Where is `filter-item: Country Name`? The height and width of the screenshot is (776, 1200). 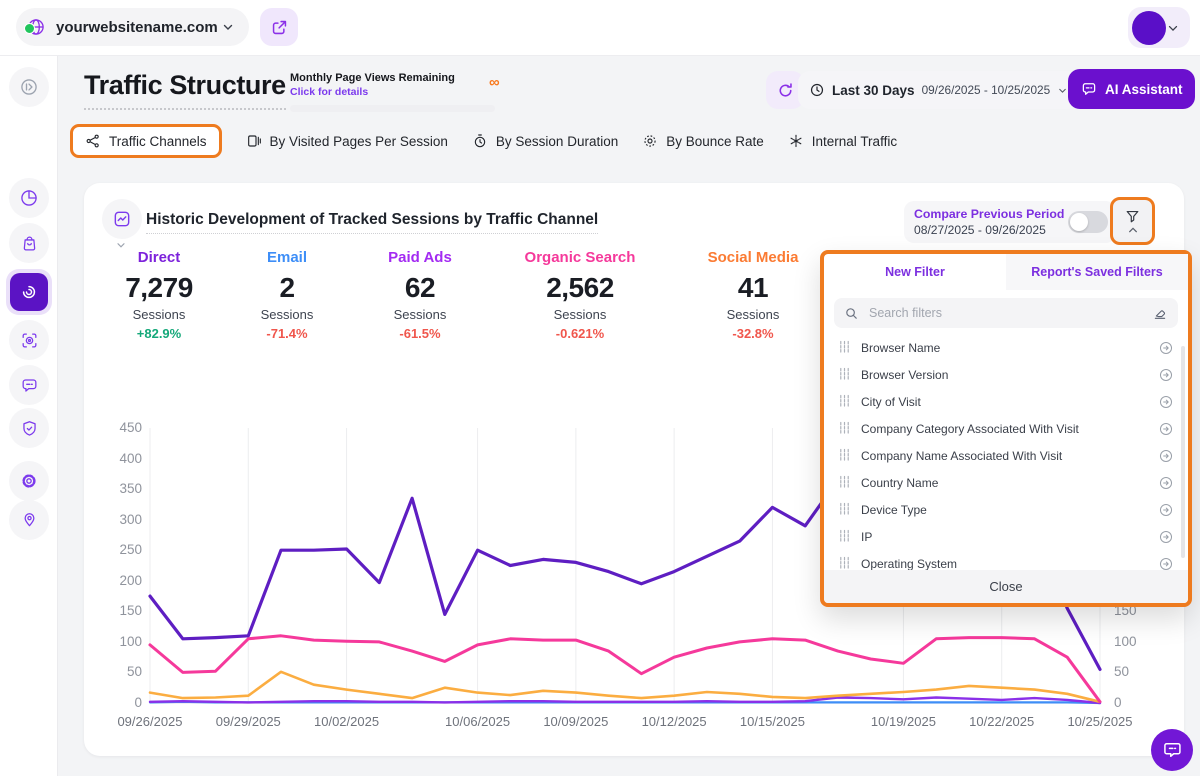 filter-item: Country Name is located at coordinates (1006, 482).